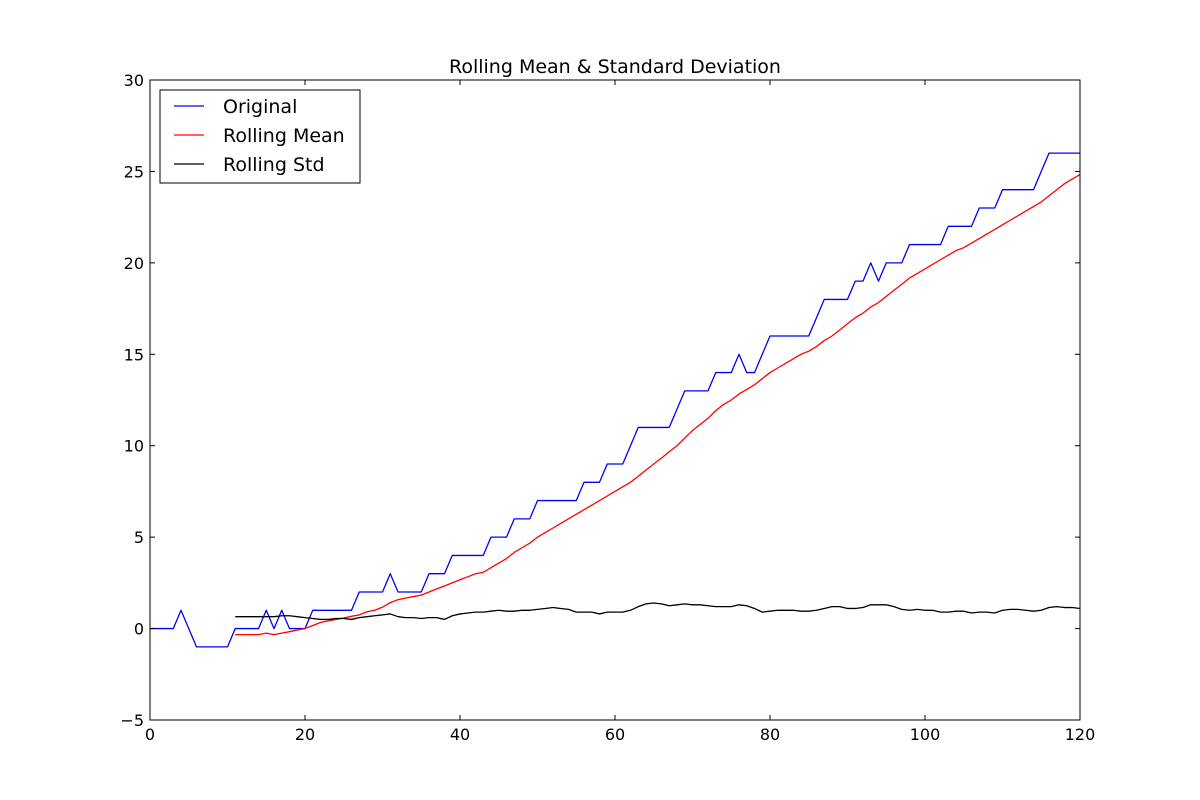  Describe the element at coordinates (1080, 734) in the screenshot. I see `x-tick-label: 120` at that location.